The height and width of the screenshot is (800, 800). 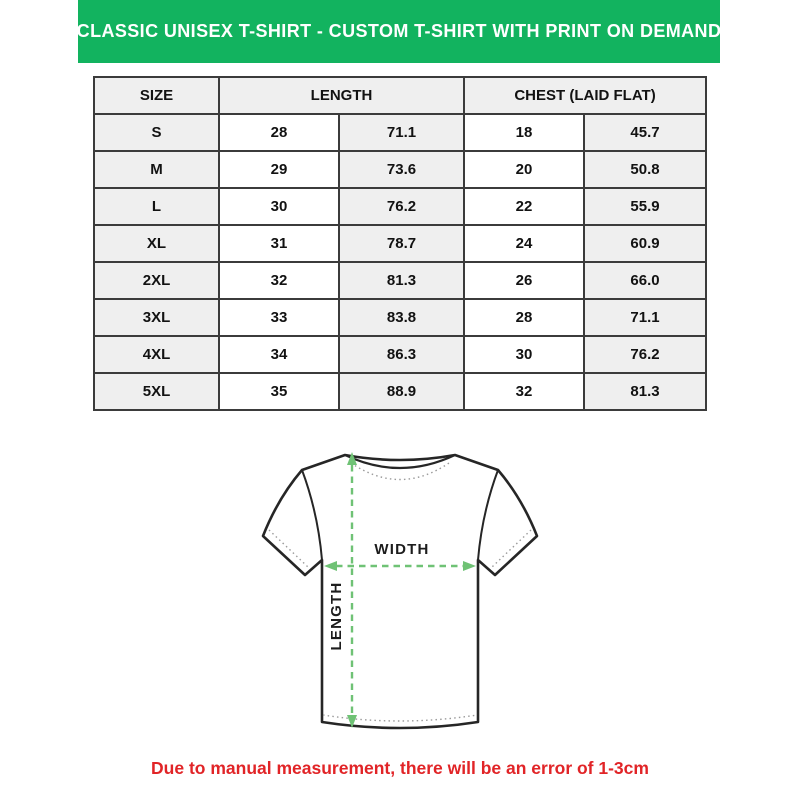 I want to click on length-in-cell: 32, so click(x=279, y=280).